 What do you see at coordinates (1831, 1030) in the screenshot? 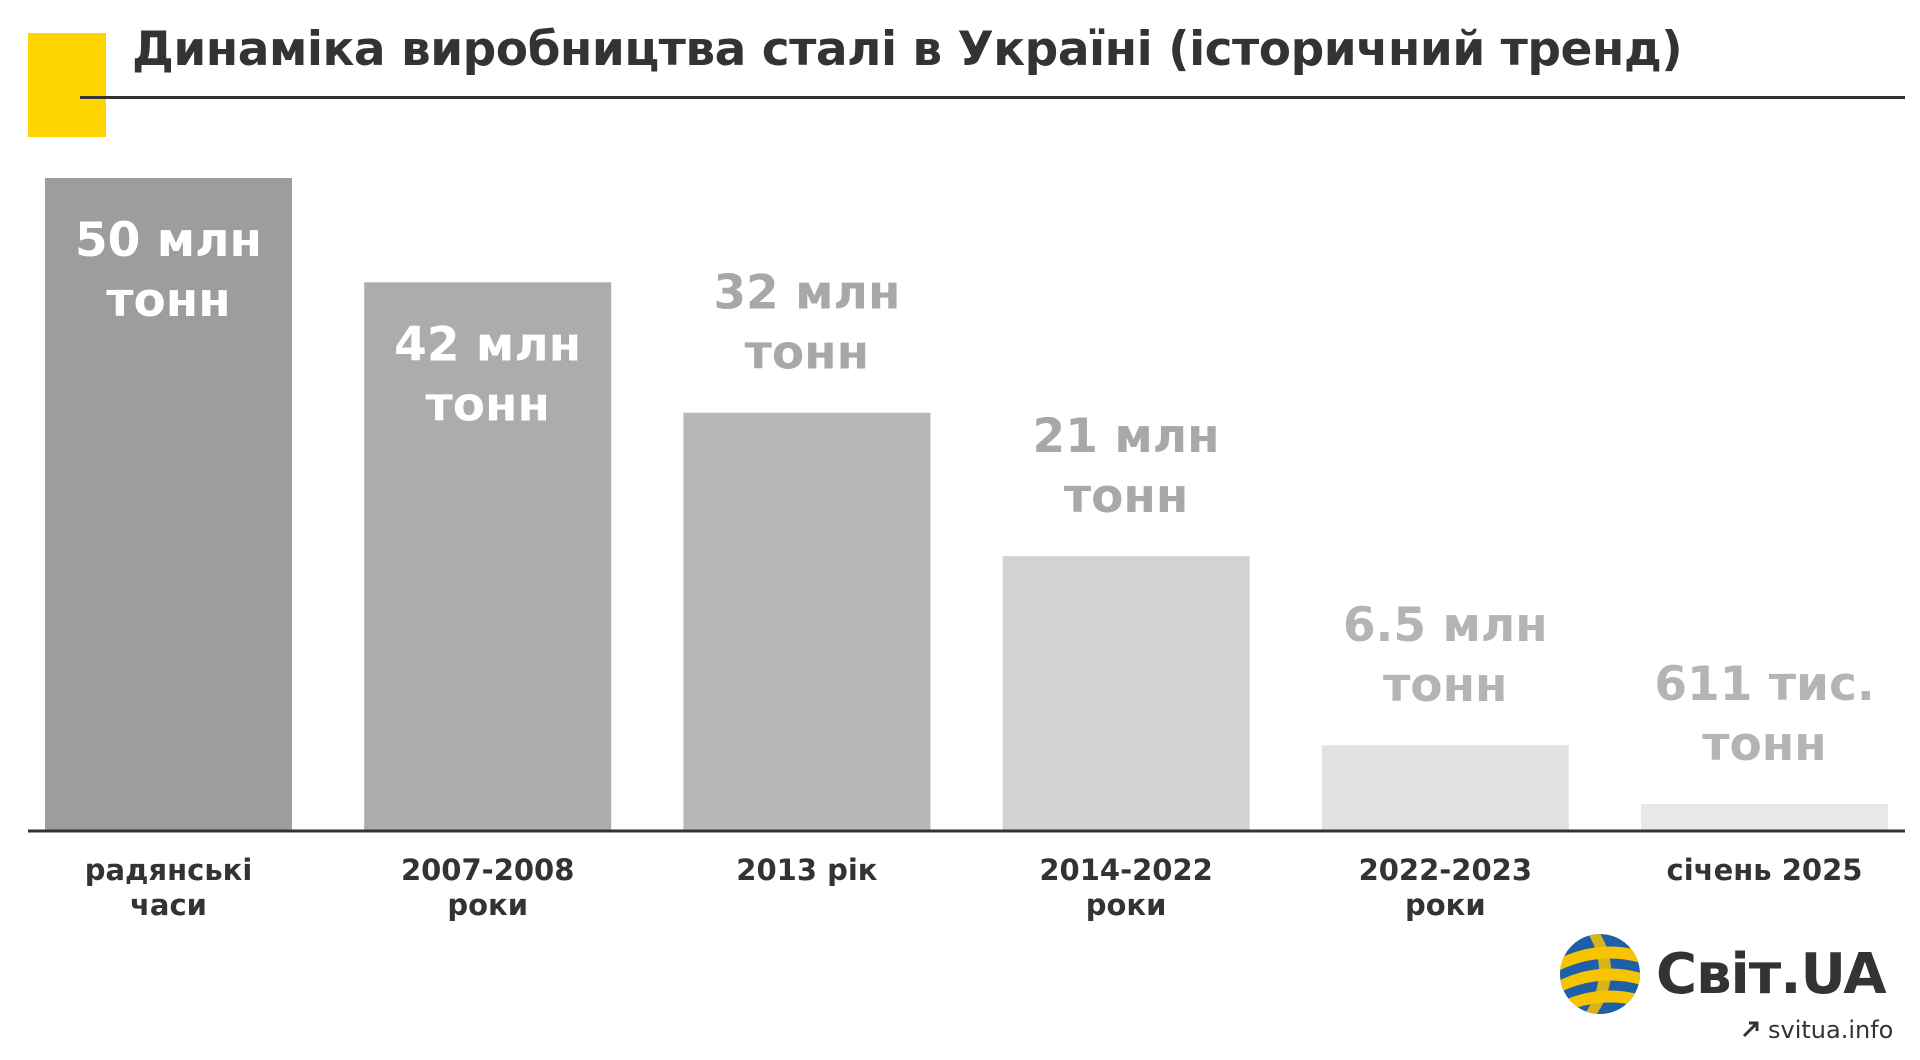
I see `site-url: svitua.info` at bounding box center [1831, 1030].